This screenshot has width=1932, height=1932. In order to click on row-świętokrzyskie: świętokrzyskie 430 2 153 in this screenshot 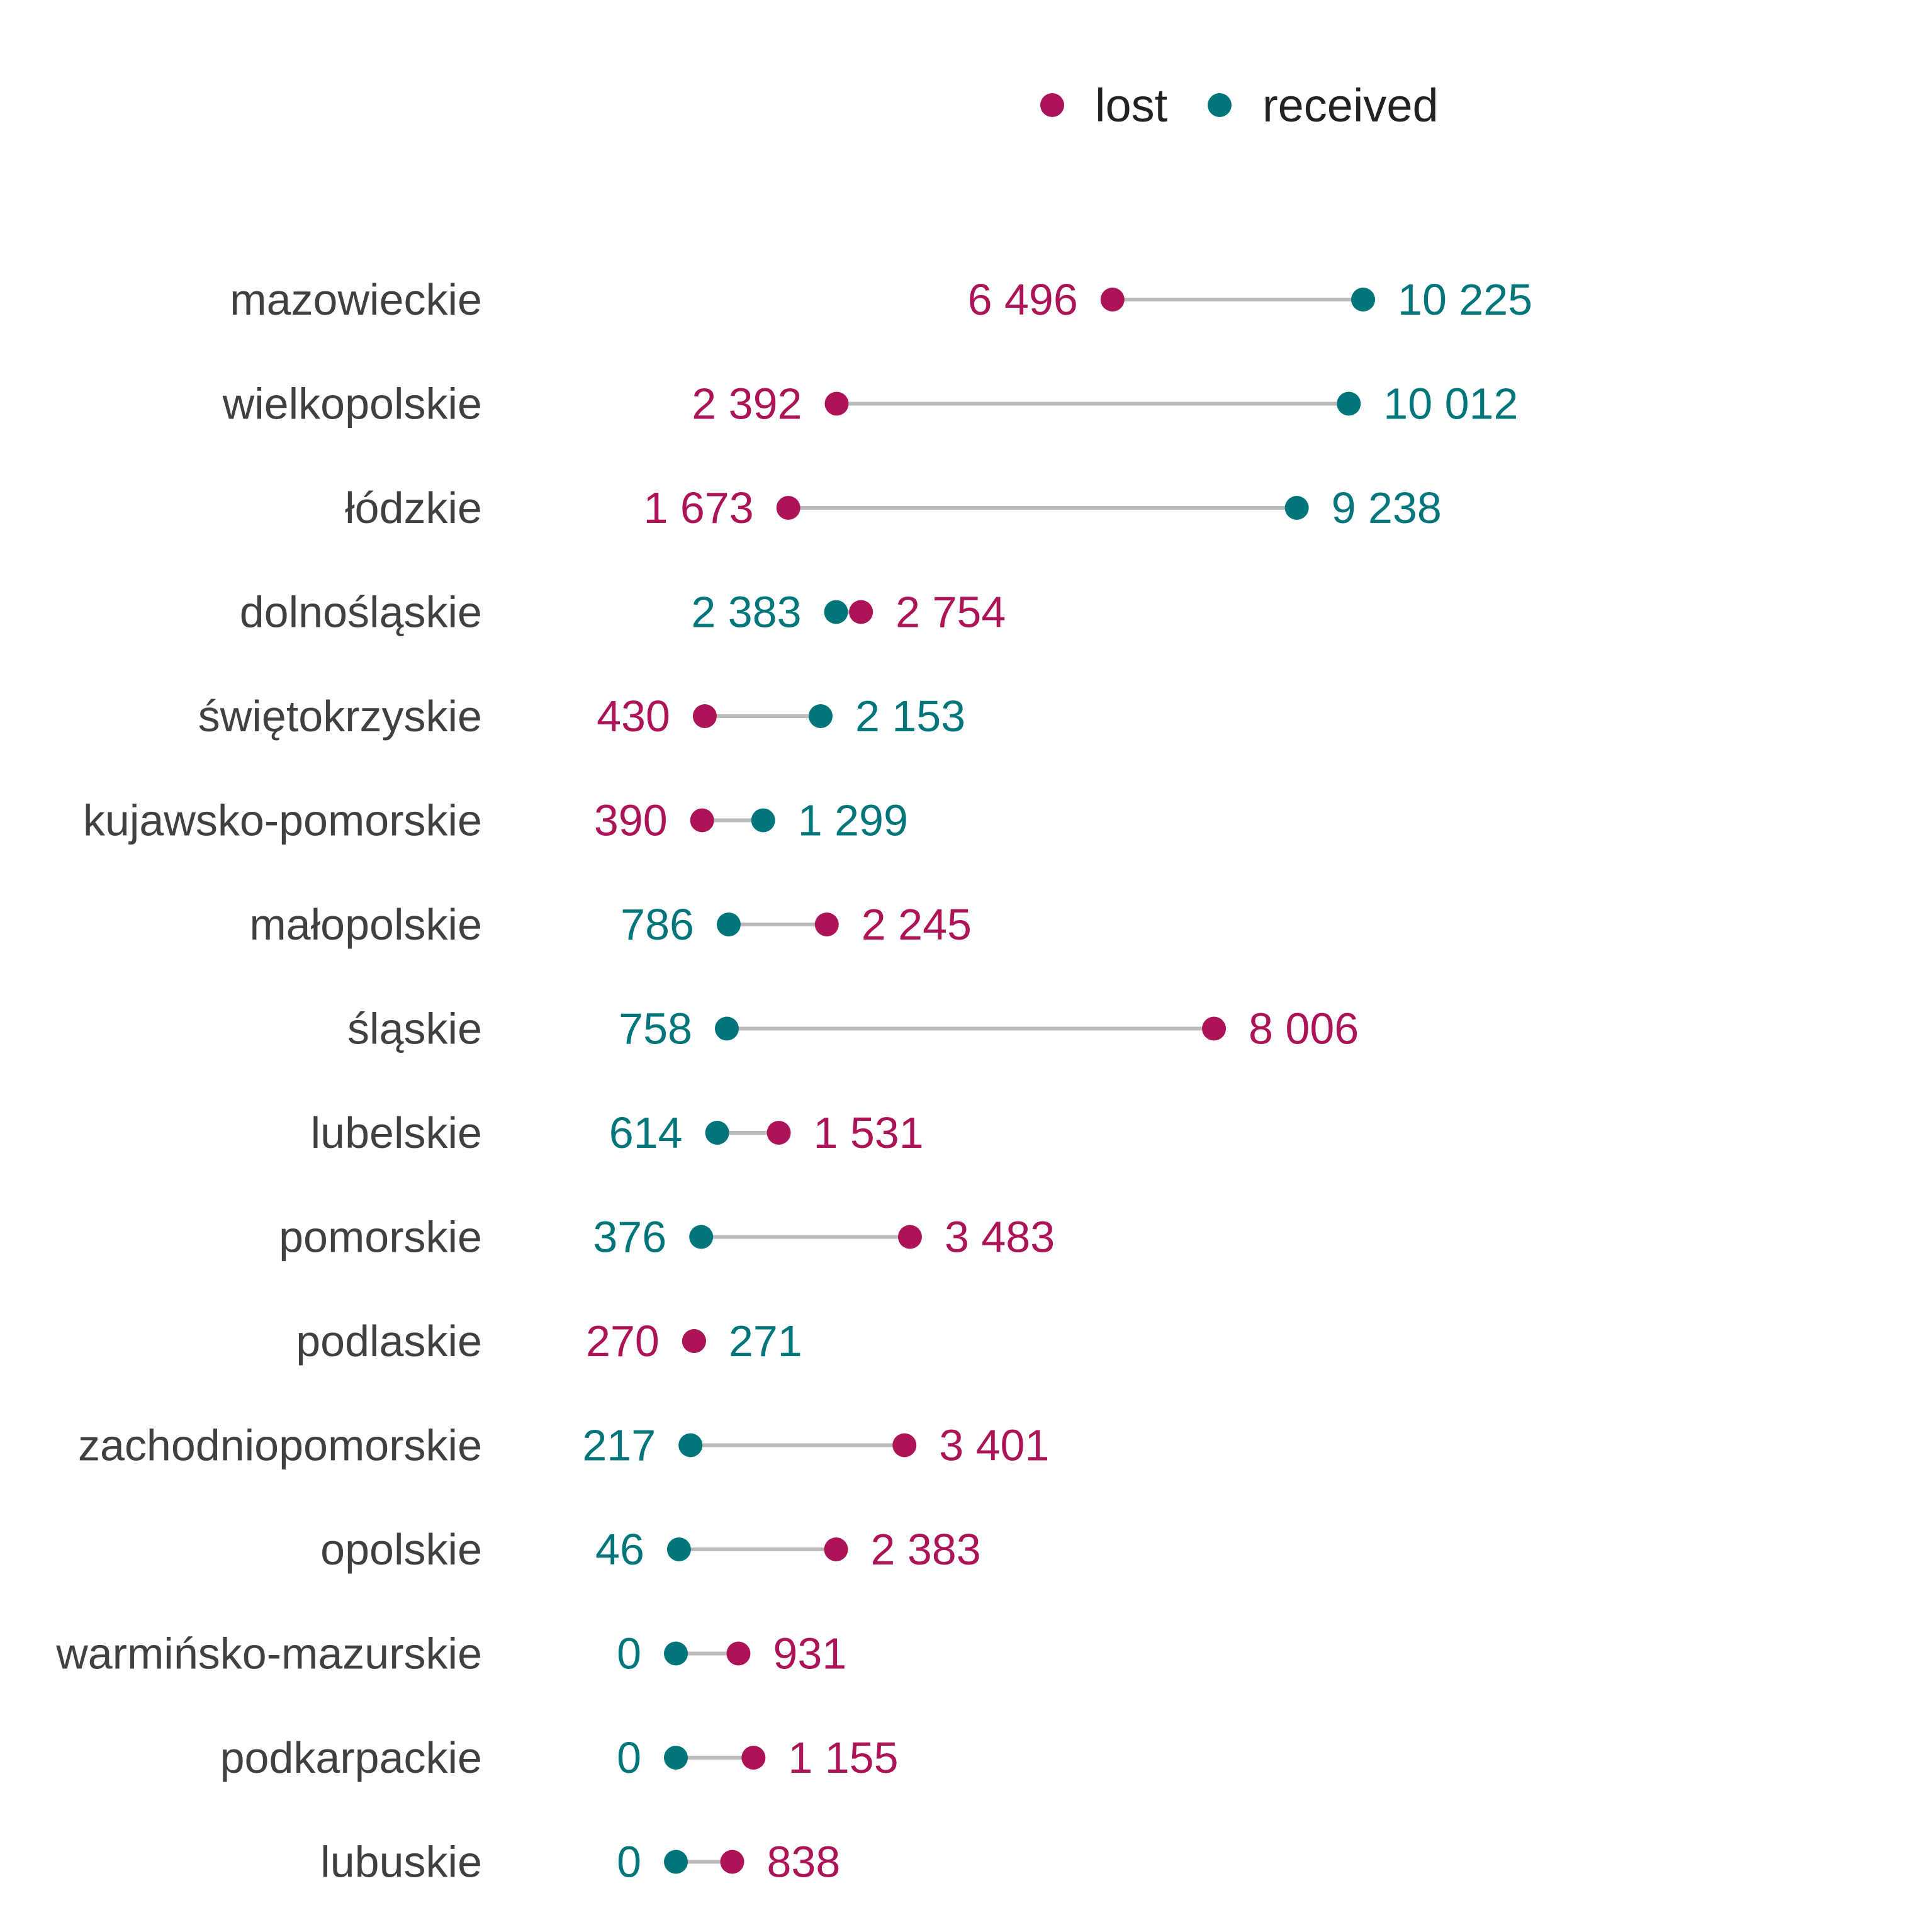, I will do `click(581, 716)`.